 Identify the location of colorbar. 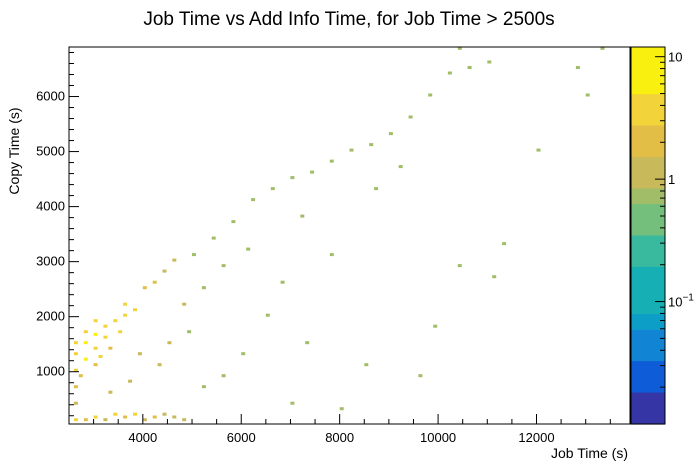
(648, 235).